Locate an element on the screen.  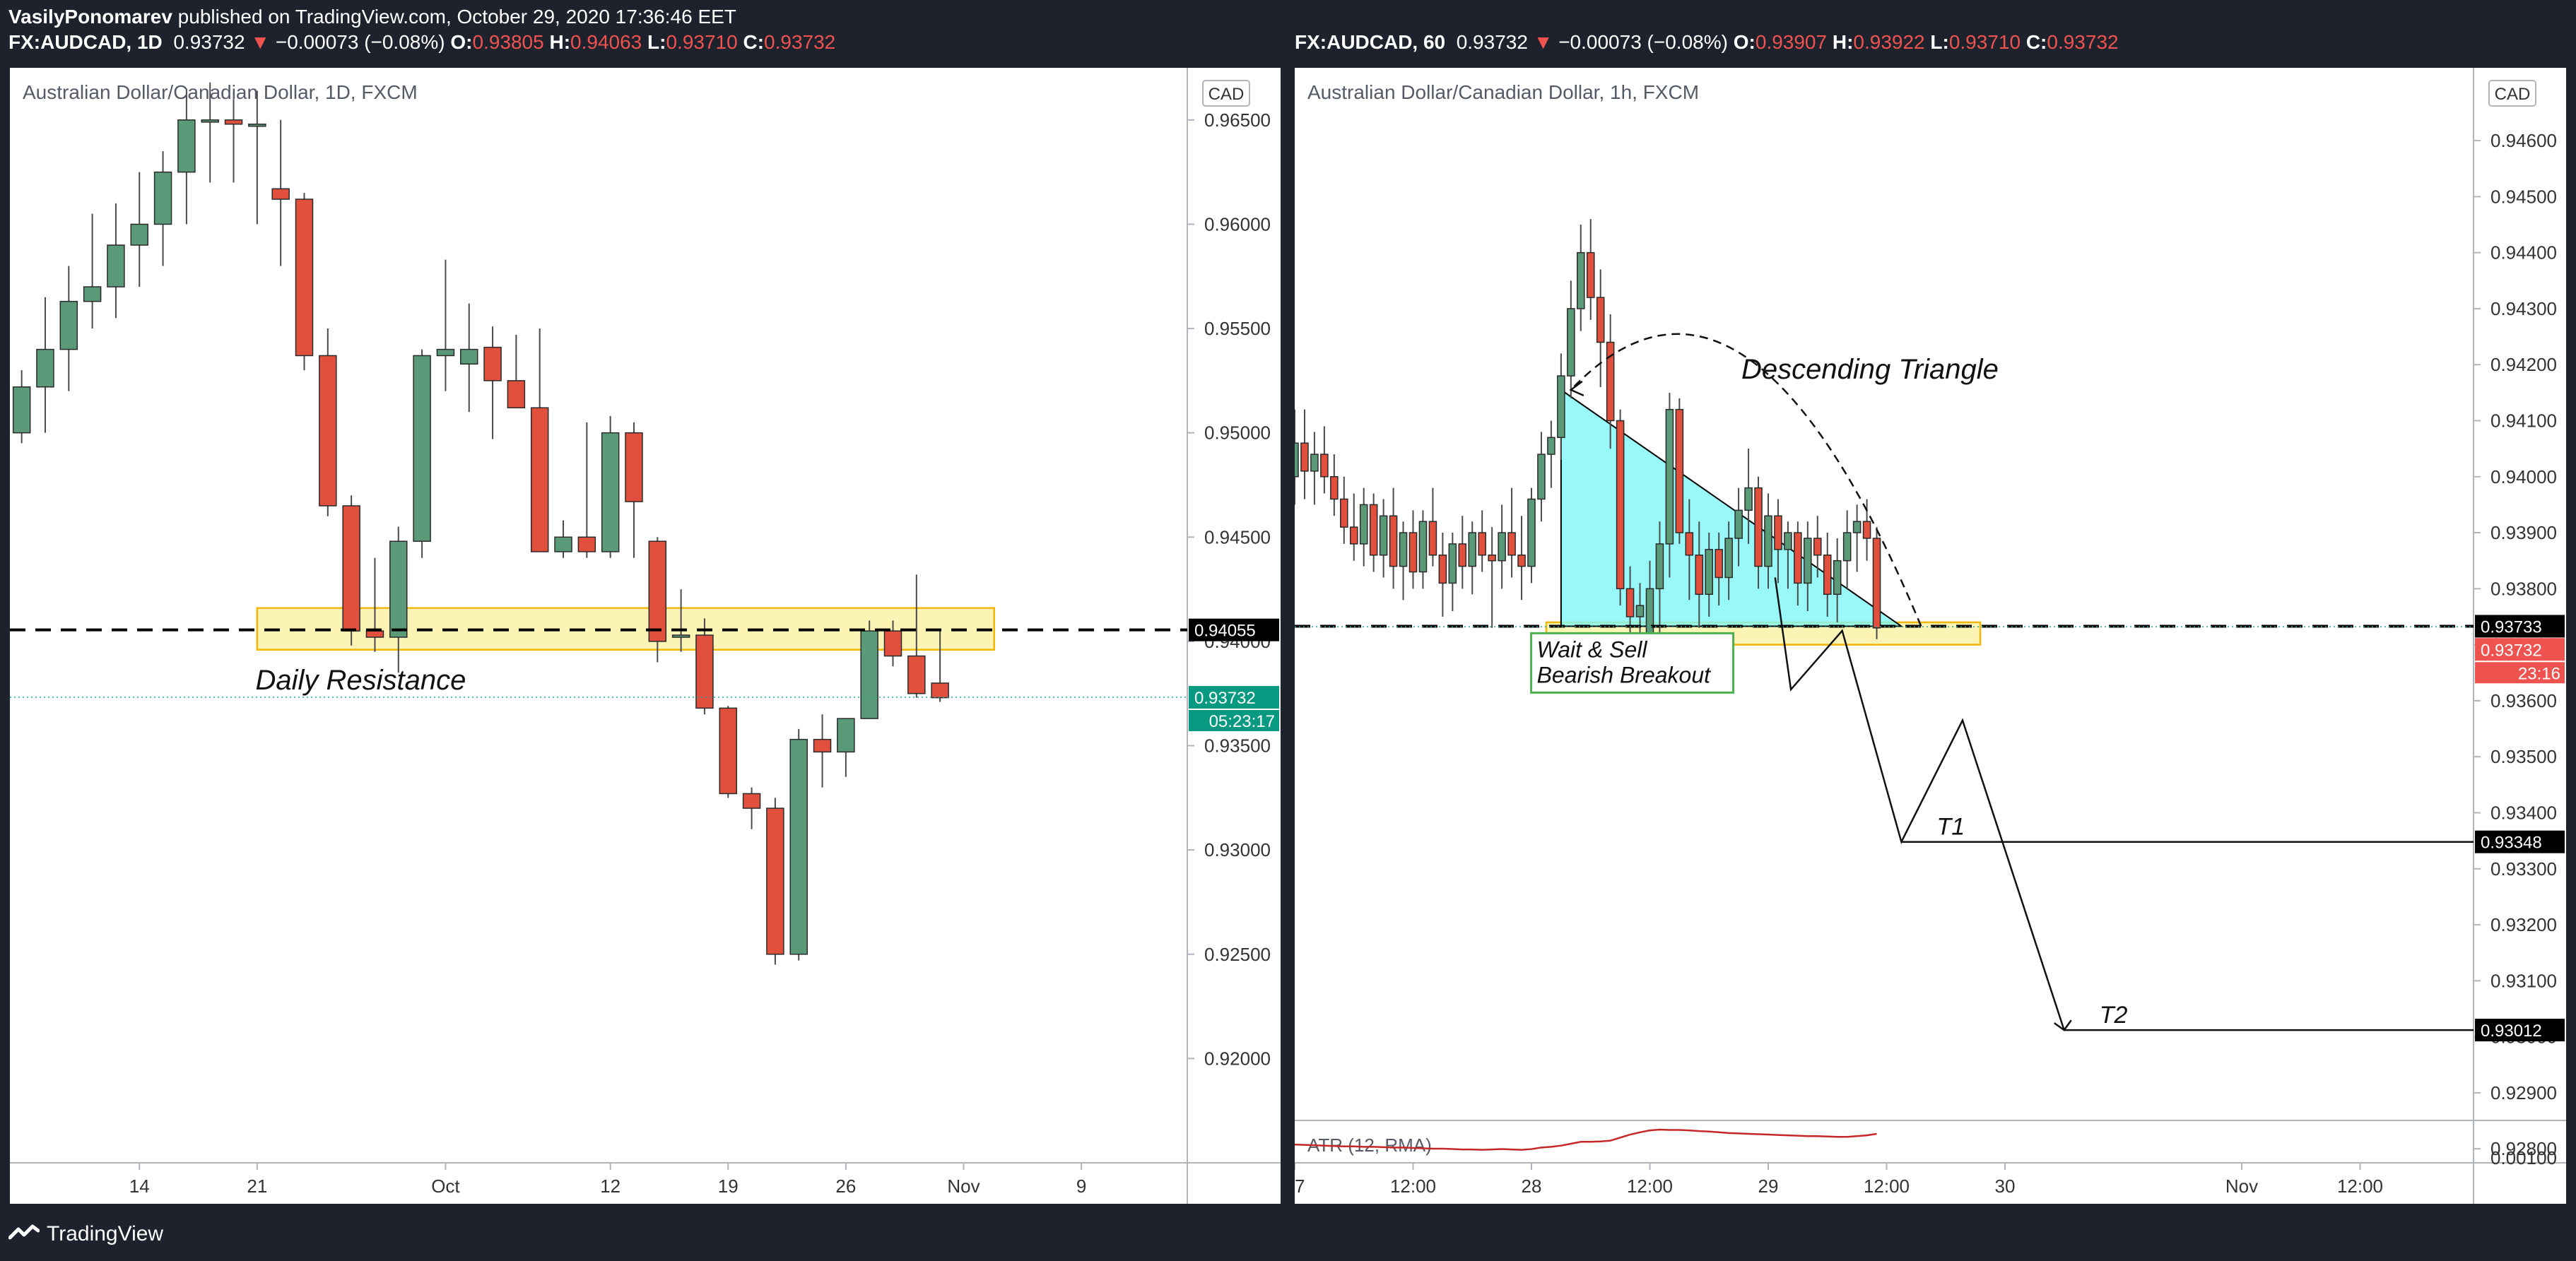
y-tick-label: 0.92500 is located at coordinates (1237, 955).